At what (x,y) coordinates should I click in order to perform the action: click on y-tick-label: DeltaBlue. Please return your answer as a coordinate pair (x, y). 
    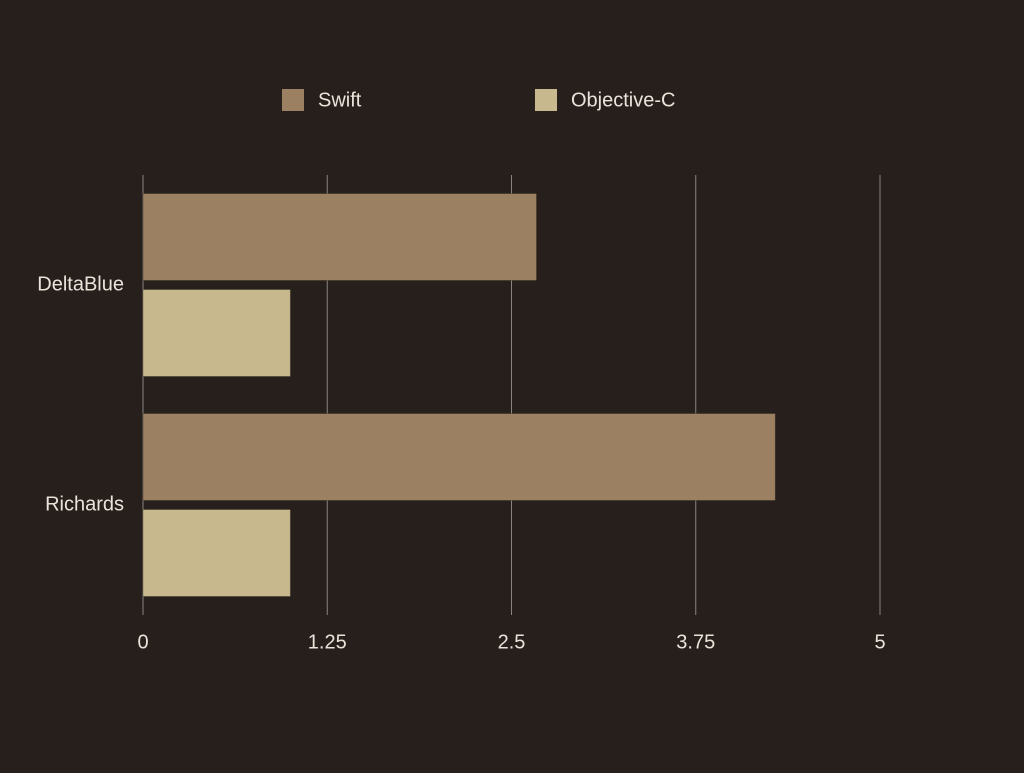
    Looking at the image, I should click on (80, 284).